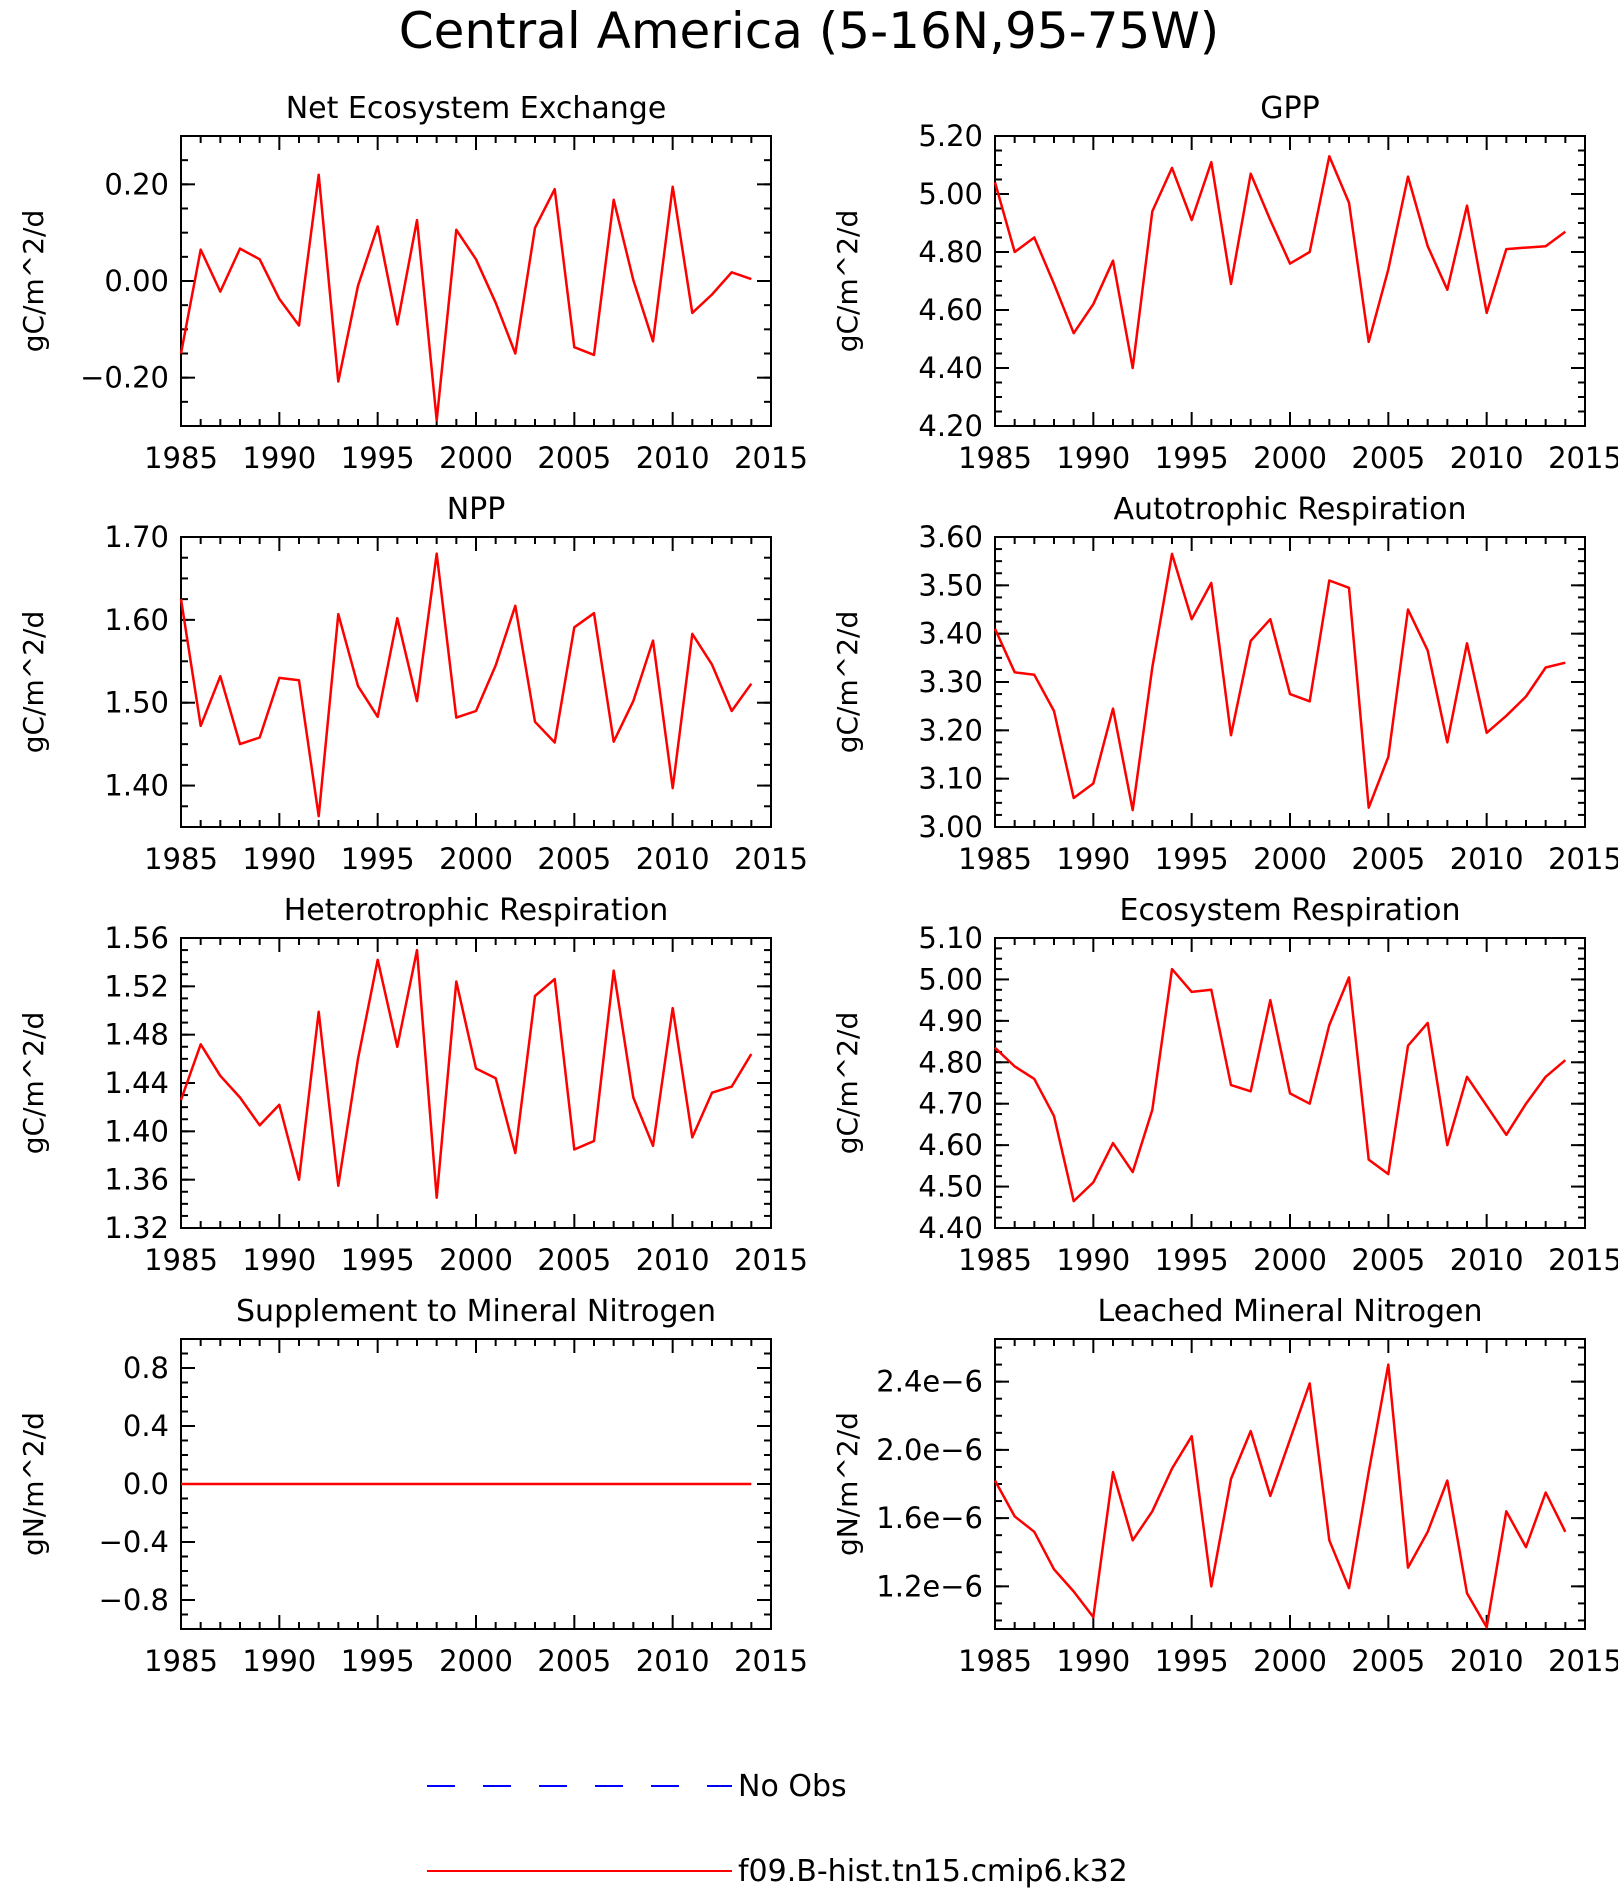 This screenshot has width=1618, height=1893. Describe the element at coordinates (476, 910) in the screenshot. I see `panel-title: Heterotrophic Respiration` at that location.